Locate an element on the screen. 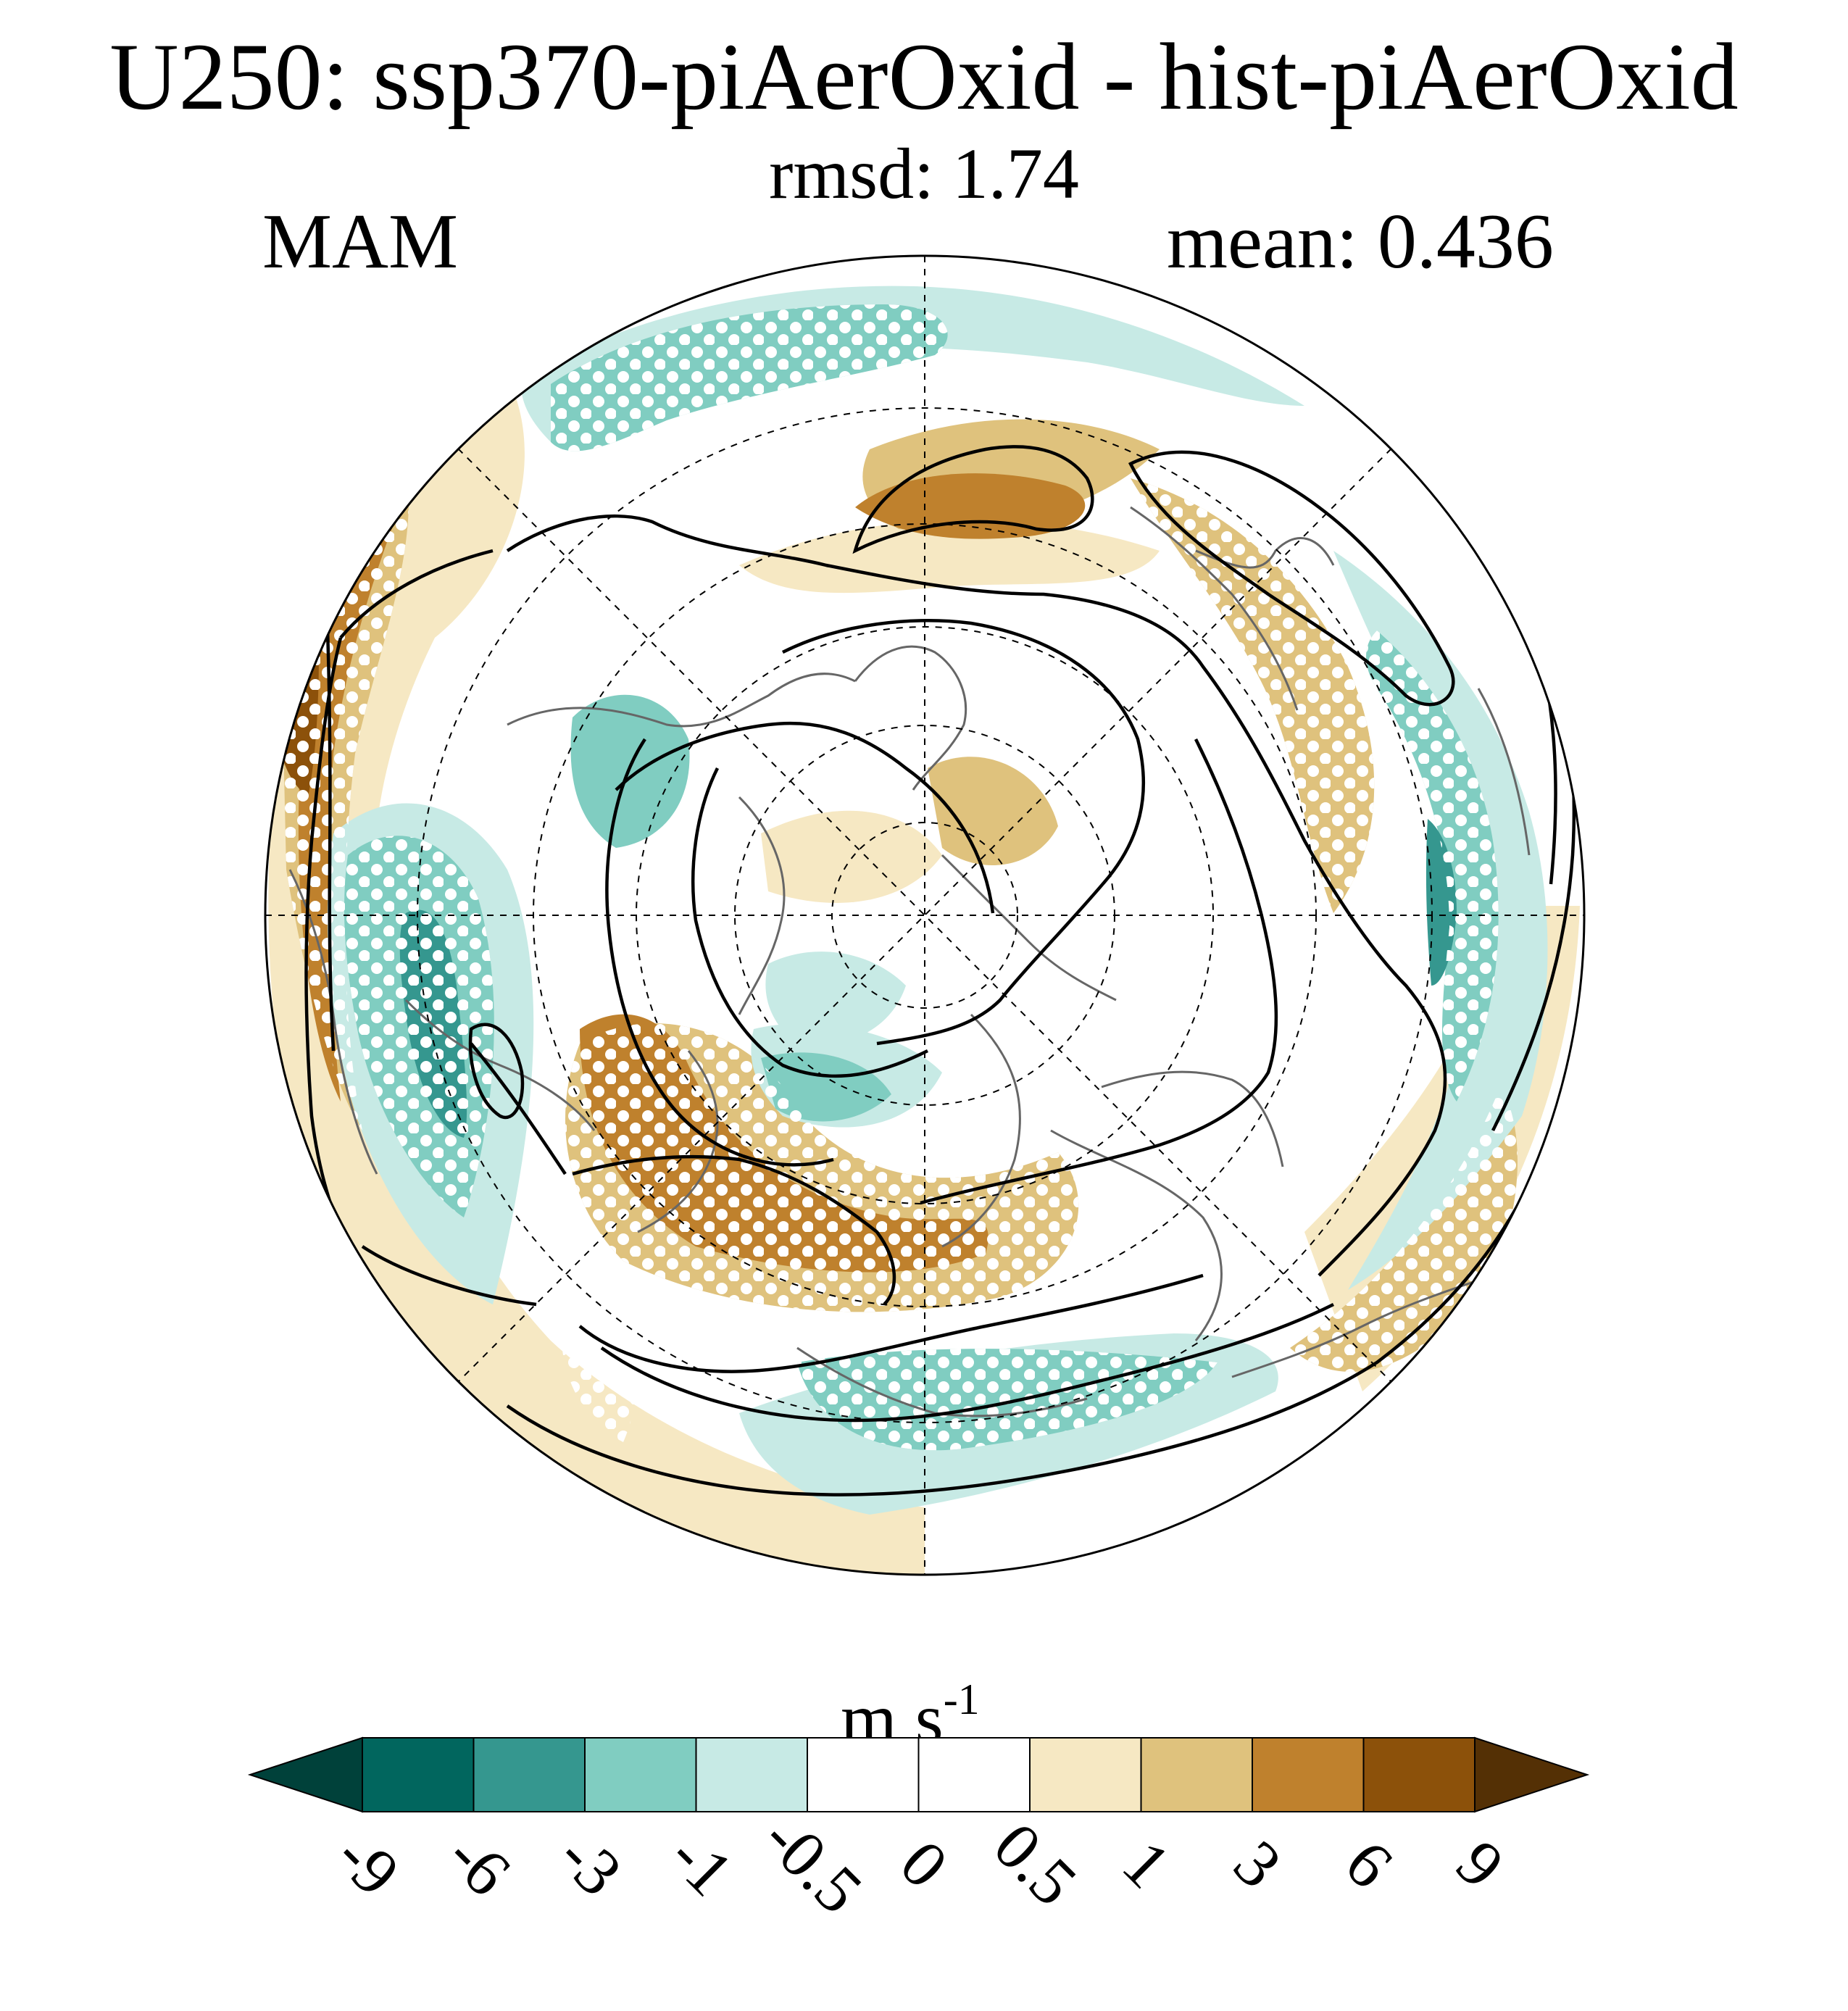 The height and width of the screenshot is (2011, 1848). mean-label: mean: 0.436 is located at coordinates (1361, 242).